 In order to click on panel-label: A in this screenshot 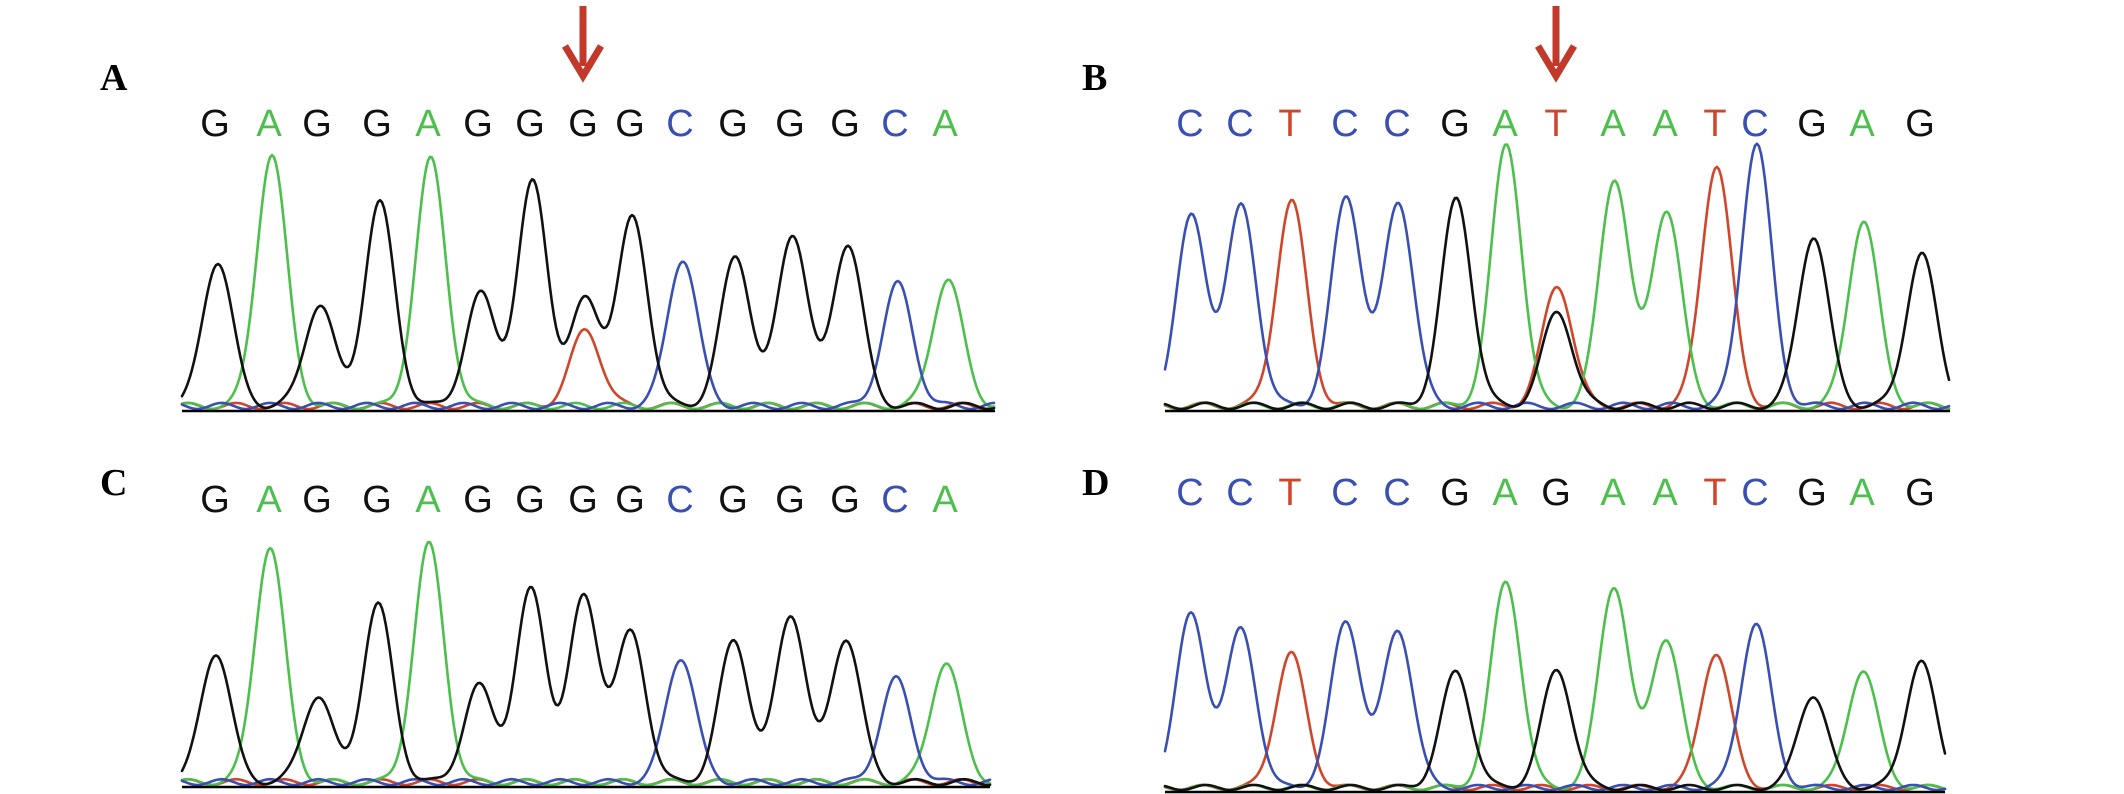, I will do `click(114, 78)`.